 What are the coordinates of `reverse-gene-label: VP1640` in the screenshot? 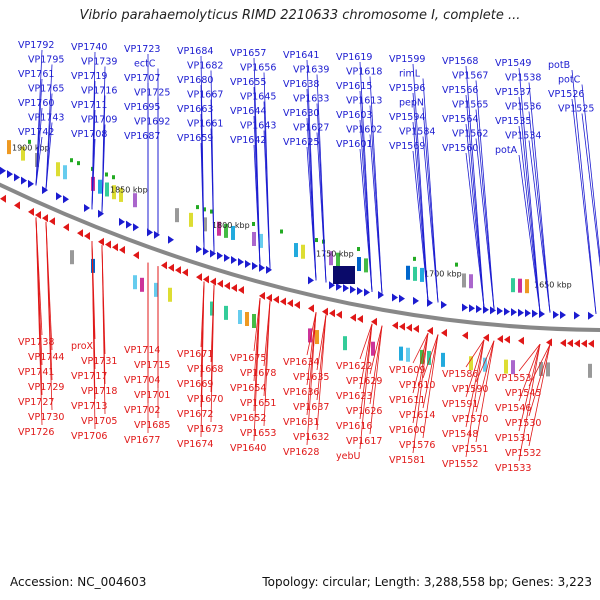 It's located at (248, 448).